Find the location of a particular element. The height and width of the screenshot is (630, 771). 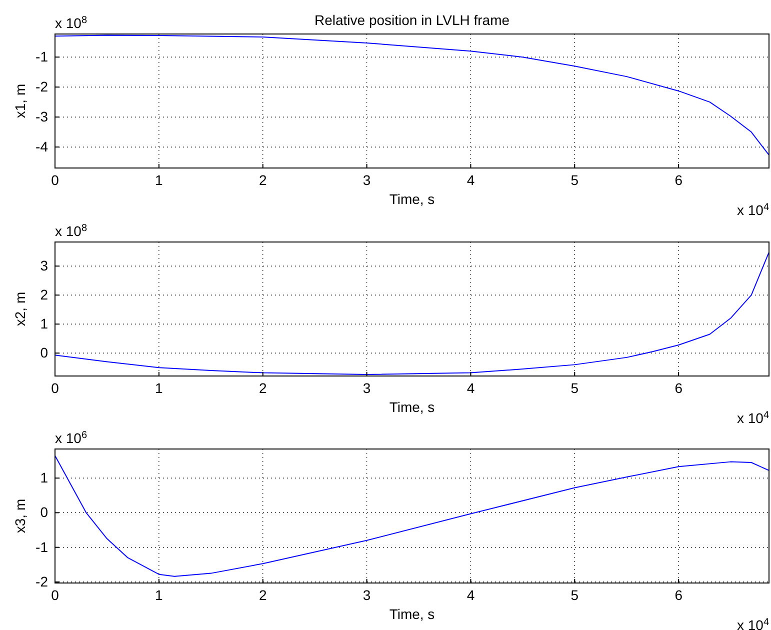

y-tick-label: 3 is located at coordinates (44, 266).